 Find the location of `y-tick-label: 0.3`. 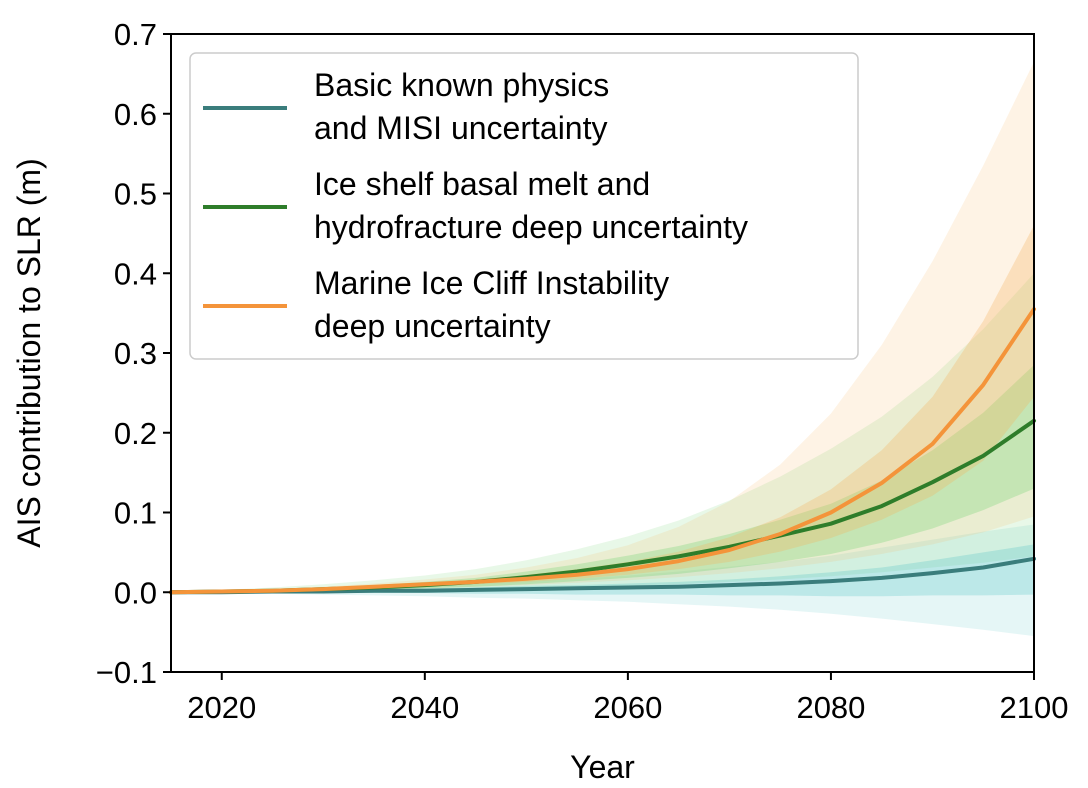

y-tick-label: 0.3 is located at coordinates (135, 353).